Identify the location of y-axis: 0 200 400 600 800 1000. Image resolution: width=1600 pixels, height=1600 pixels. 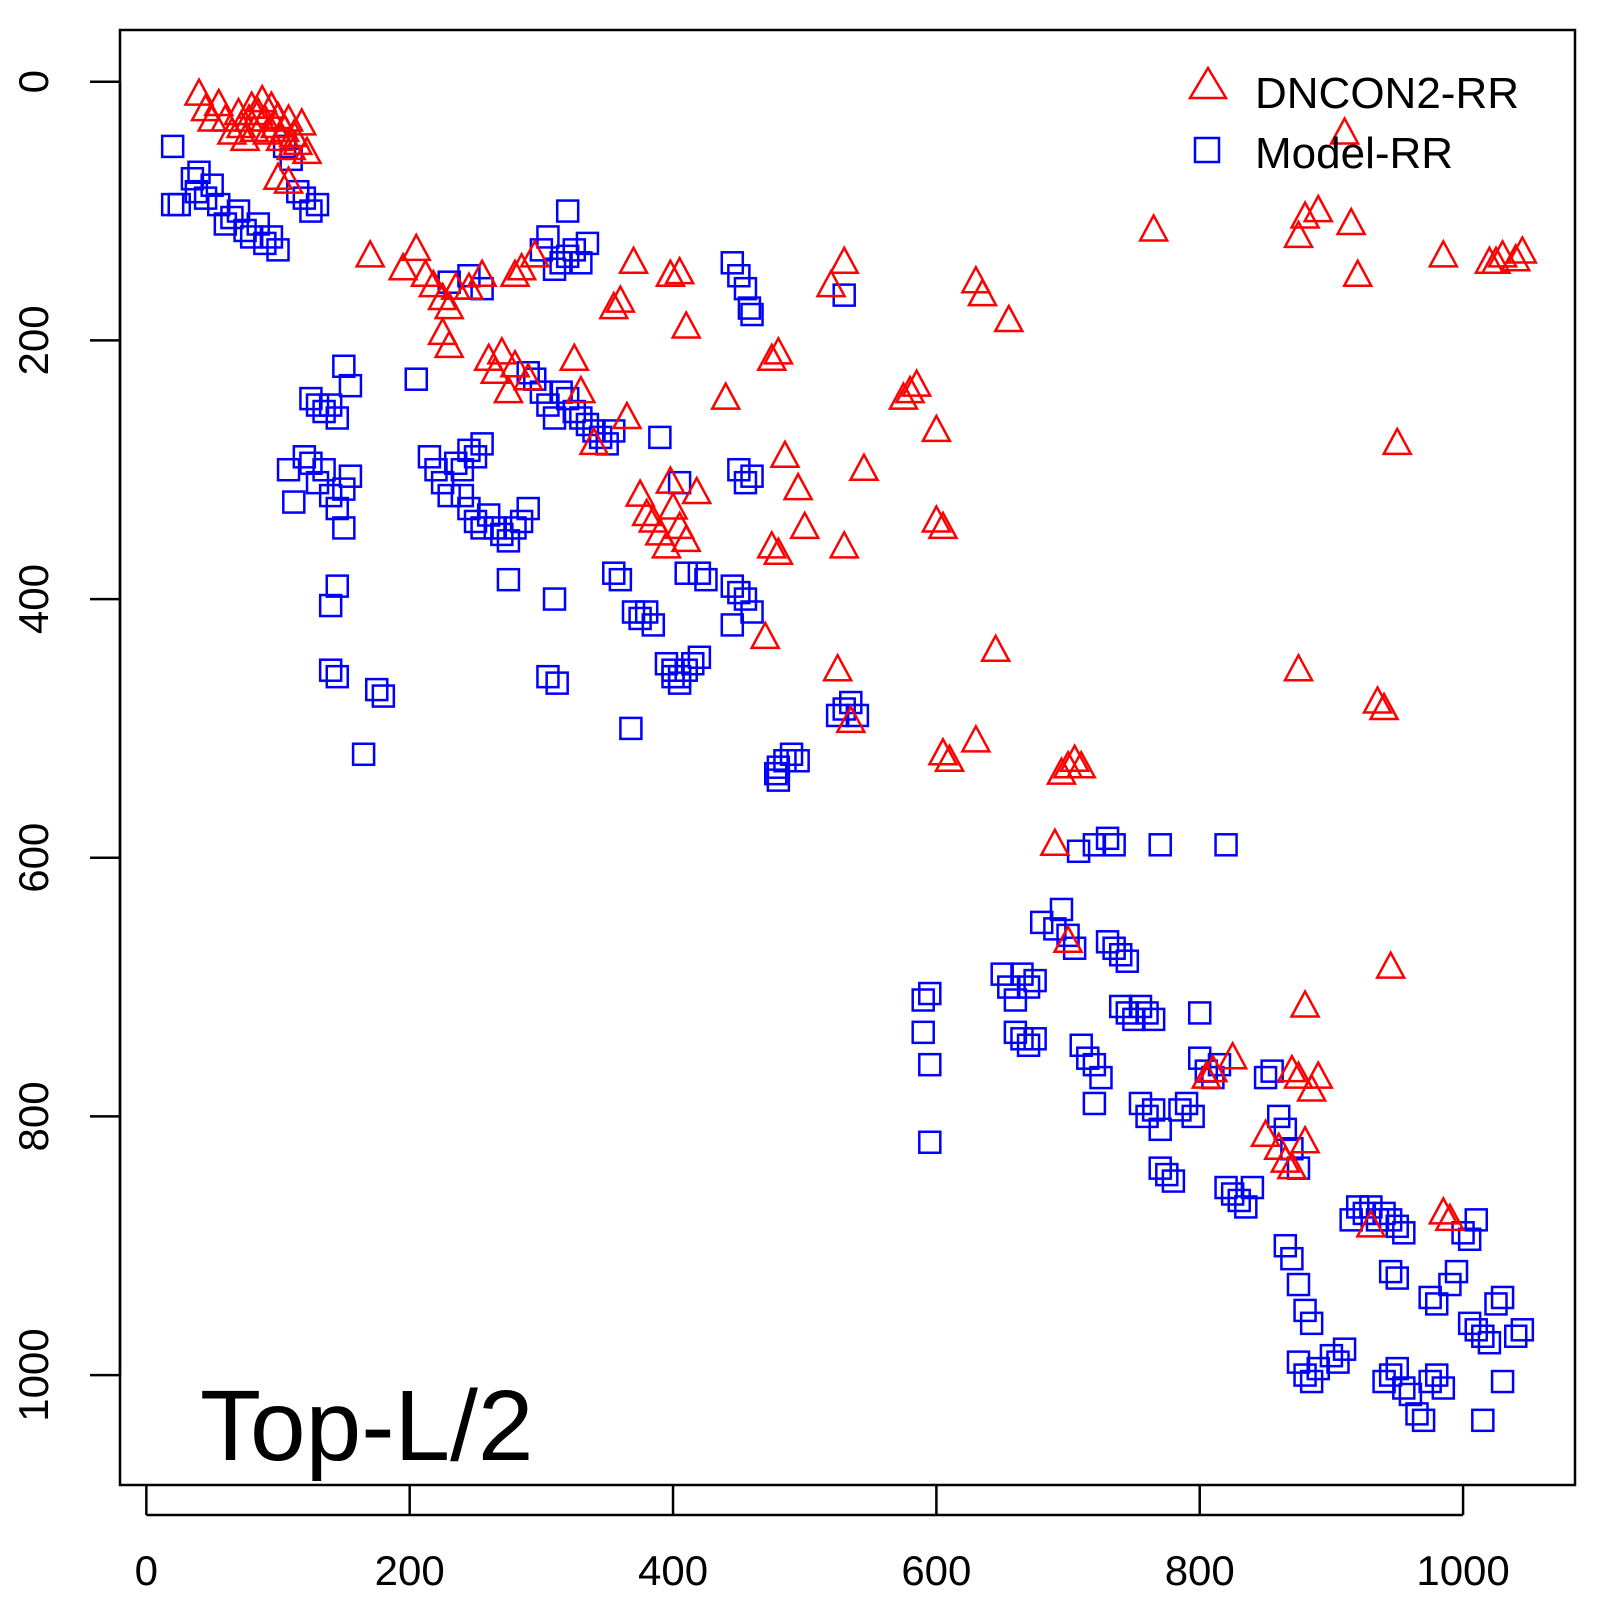
(66, 746).